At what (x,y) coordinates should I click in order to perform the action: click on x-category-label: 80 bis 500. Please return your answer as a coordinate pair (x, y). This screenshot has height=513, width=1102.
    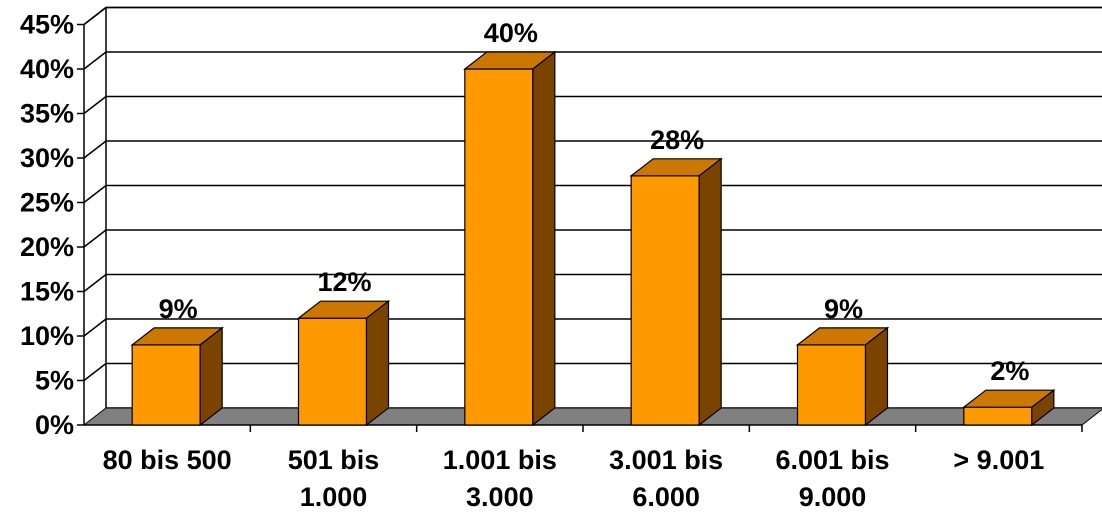
    Looking at the image, I should click on (167, 460).